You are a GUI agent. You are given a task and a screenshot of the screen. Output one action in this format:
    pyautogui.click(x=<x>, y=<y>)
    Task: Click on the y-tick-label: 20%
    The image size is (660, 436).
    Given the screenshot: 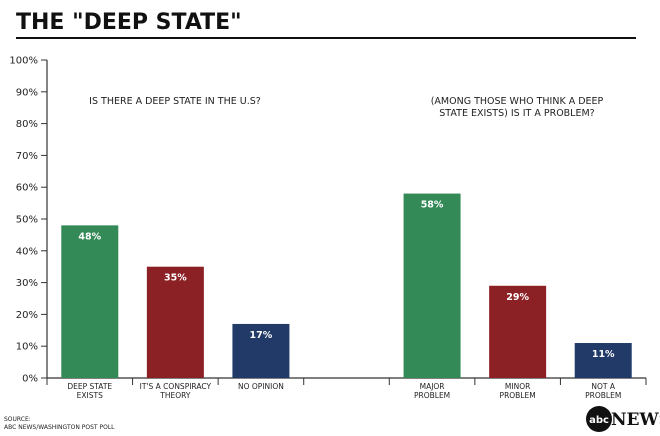 What is the action you would take?
    pyautogui.click(x=27, y=315)
    